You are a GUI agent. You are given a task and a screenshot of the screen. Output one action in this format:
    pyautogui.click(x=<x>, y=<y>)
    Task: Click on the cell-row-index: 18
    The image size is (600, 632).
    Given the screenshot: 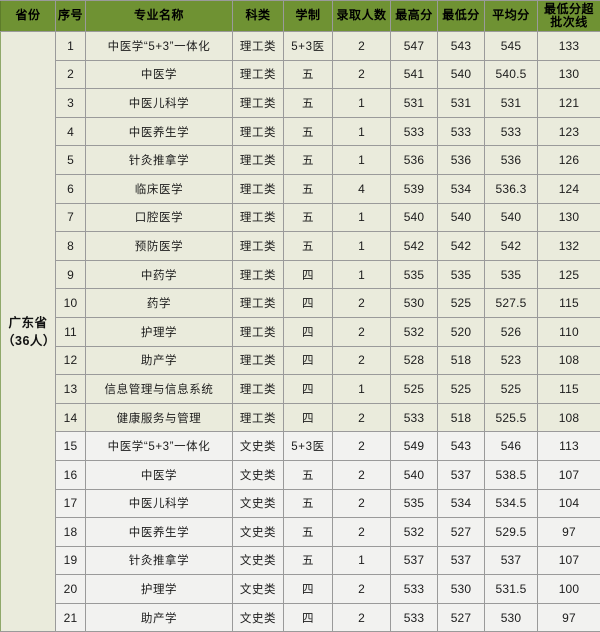 What is the action you would take?
    pyautogui.click(x=71, y=532)
    